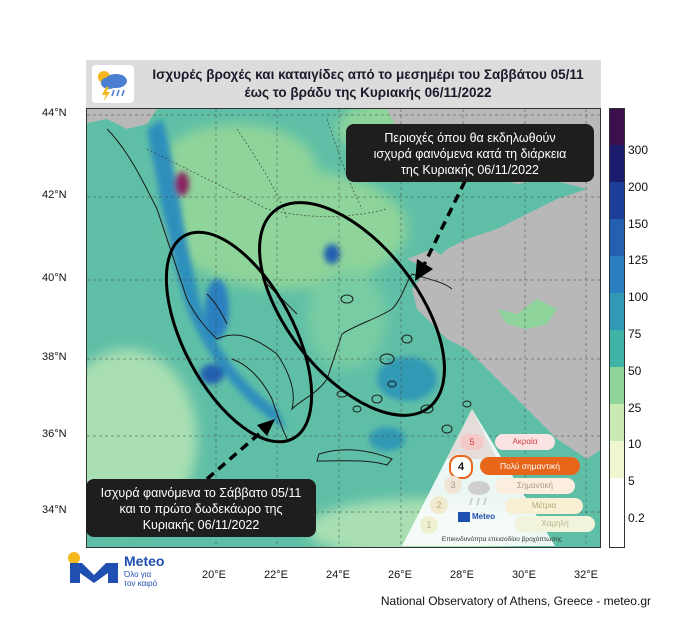 The height and width of the screenshot is (643, 673). Describe the element at coordinates (214, 575) in the screenshot. I see `lon-label-20: 20°E` at that location.